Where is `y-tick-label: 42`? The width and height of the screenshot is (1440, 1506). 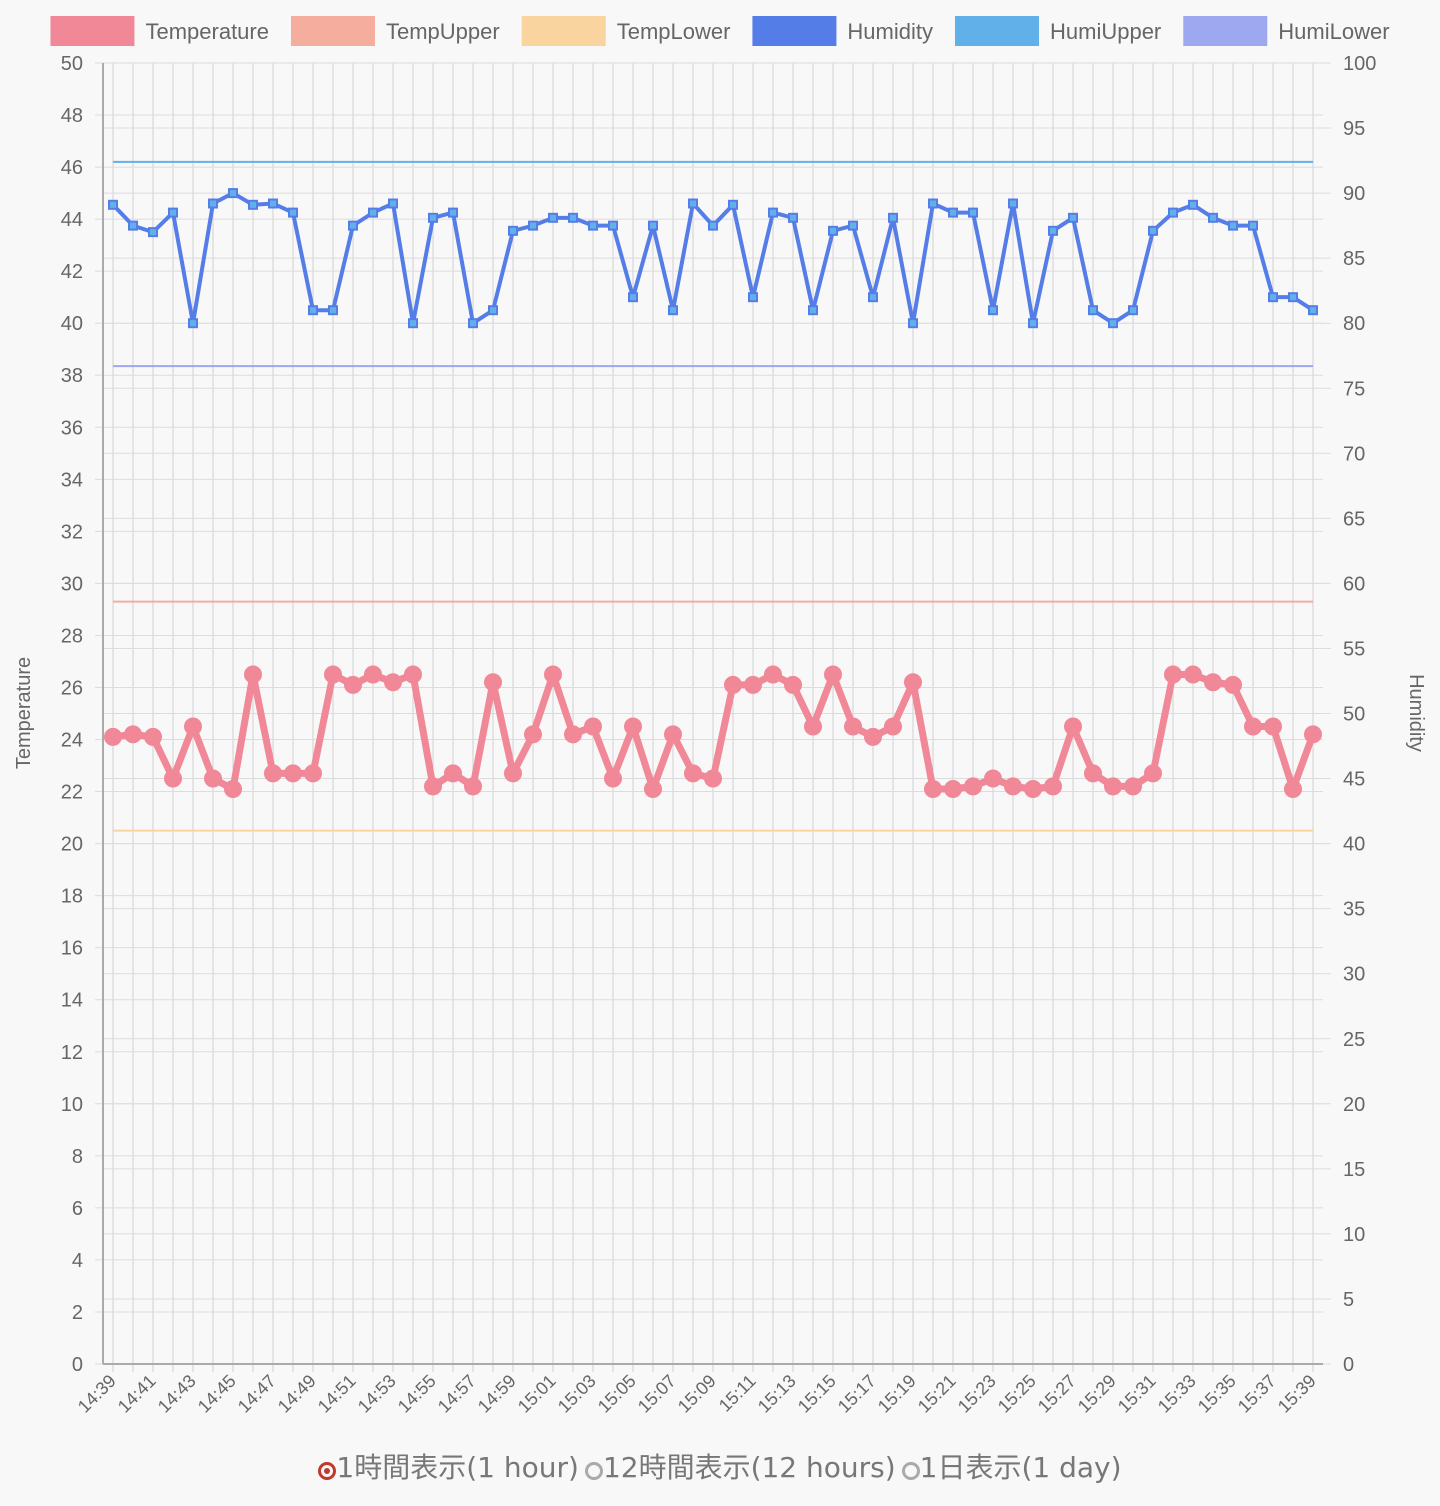 y-tick-label: 42 is located at coordinates (72, 272).